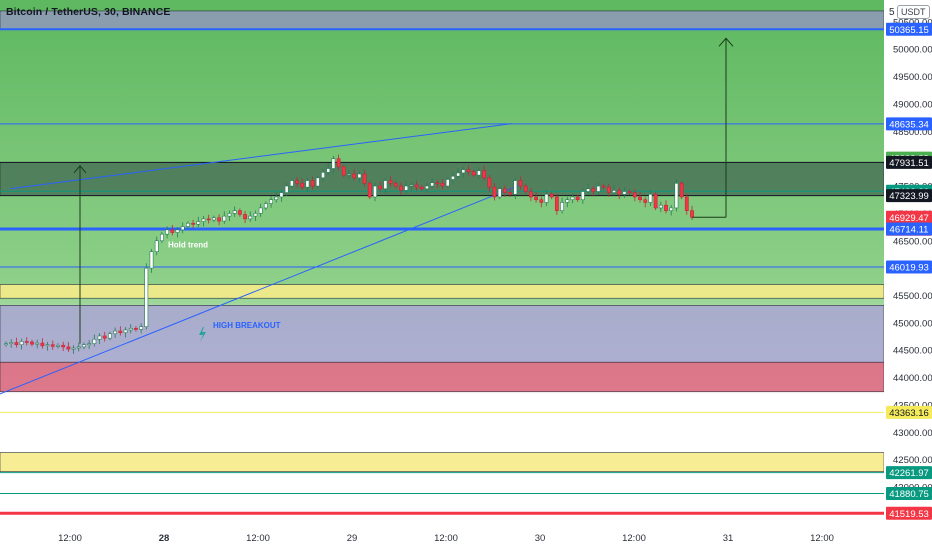  What do you see at coordinates (442, 536) in the screenshot?
I see `time-scale` at bounding box center [442, 536].